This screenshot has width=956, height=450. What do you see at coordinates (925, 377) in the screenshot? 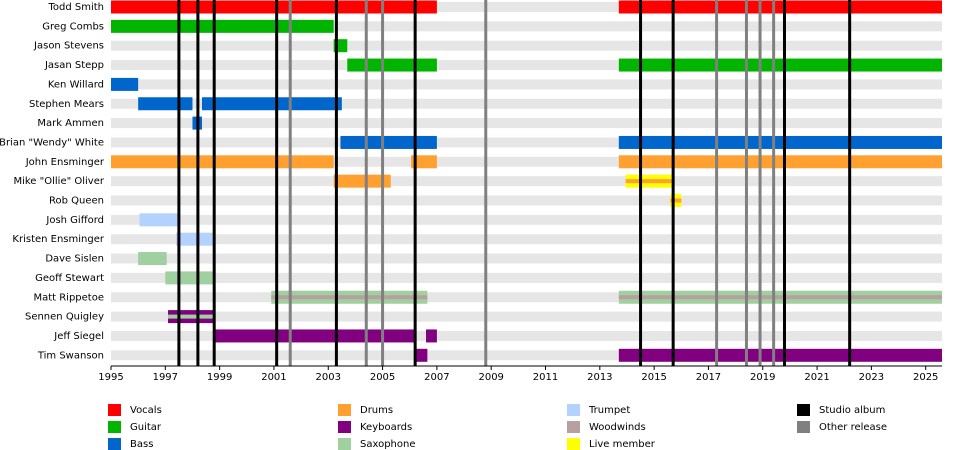
I see `x-tick-label: 2025` at bounding box center [925, 377].